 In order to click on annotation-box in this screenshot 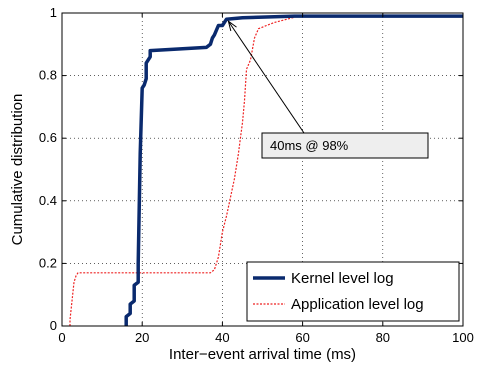, I will do `click(345, 145)`.